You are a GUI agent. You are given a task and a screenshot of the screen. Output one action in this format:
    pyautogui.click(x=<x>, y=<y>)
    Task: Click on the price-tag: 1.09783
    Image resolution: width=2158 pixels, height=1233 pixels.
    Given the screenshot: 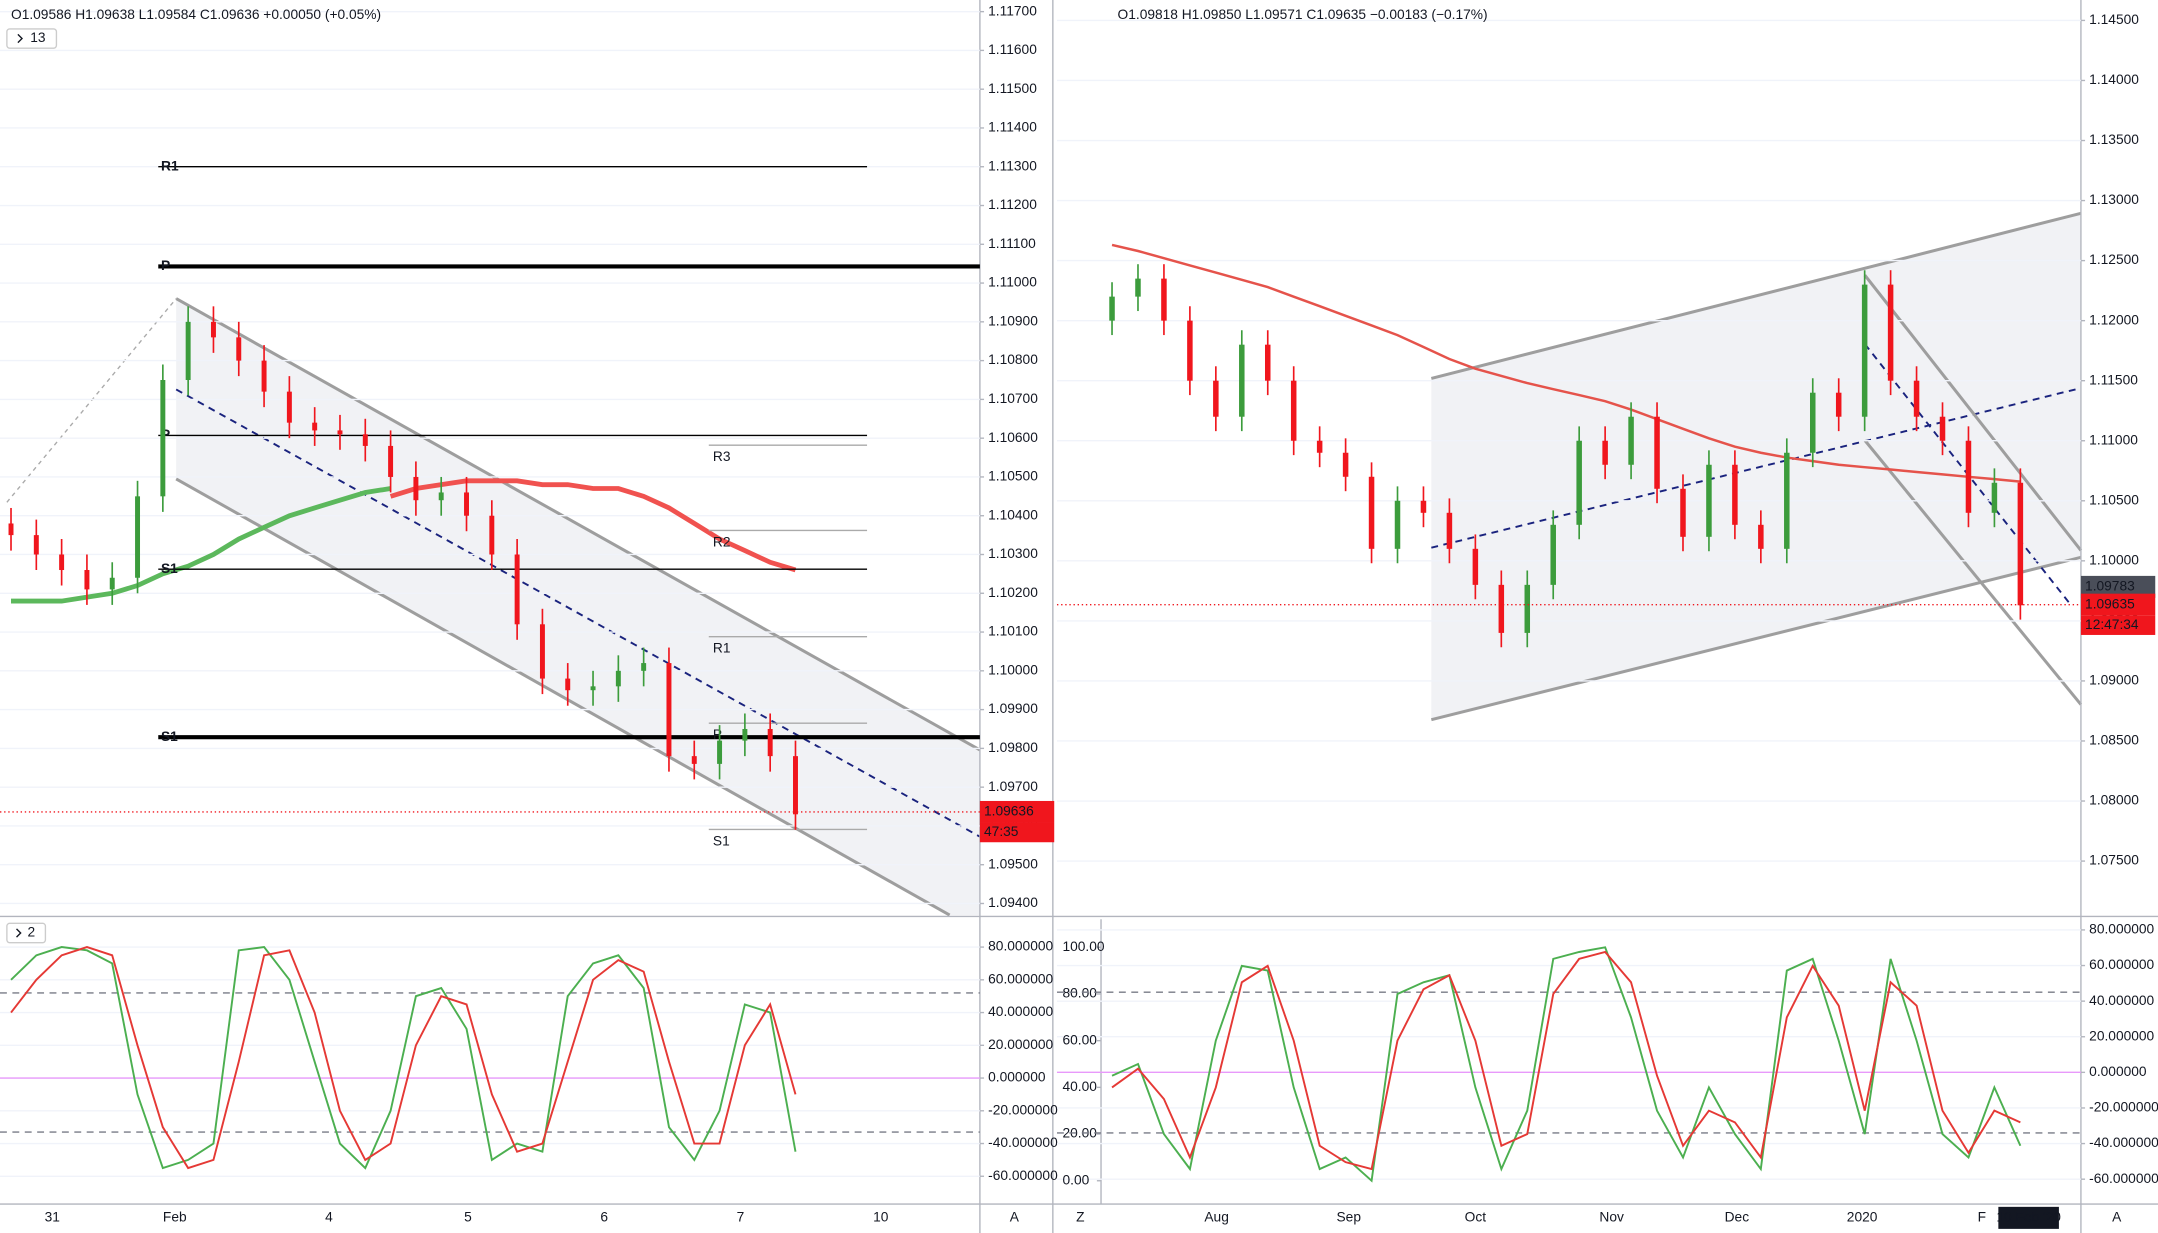 What is the action you would take?
    pyautogui.click(x=2110, y=586)
    